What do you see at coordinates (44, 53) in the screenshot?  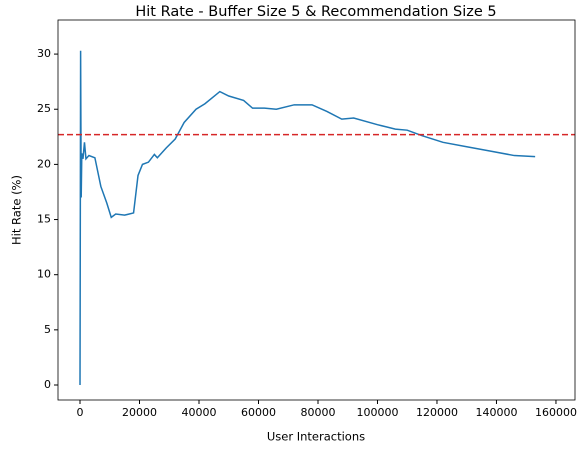 I see `y-tick-label: 30` at bounding box center [44, 53].